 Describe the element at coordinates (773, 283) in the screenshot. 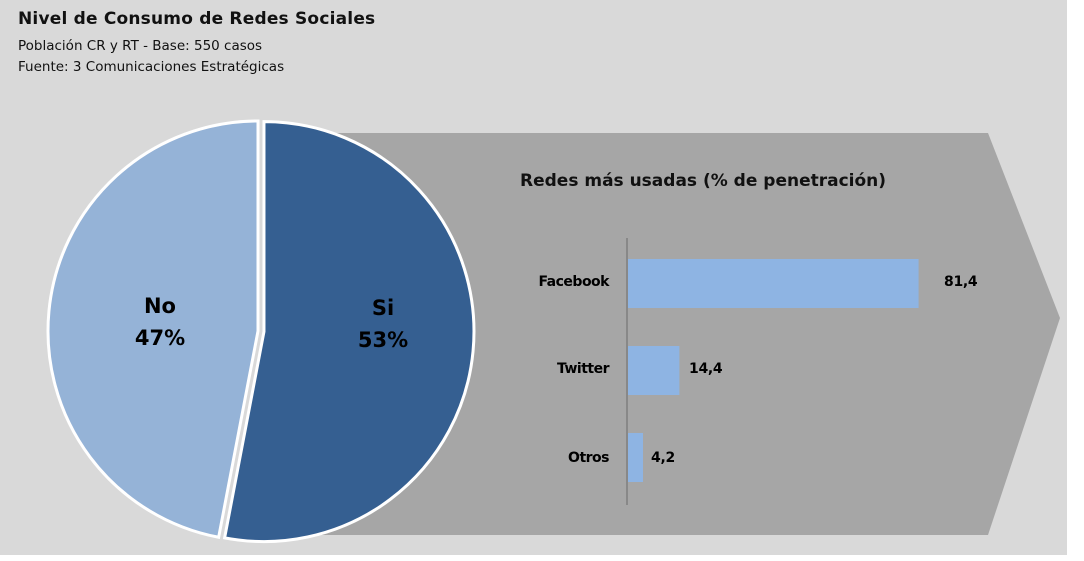

I see `bar-facebook` at that location.